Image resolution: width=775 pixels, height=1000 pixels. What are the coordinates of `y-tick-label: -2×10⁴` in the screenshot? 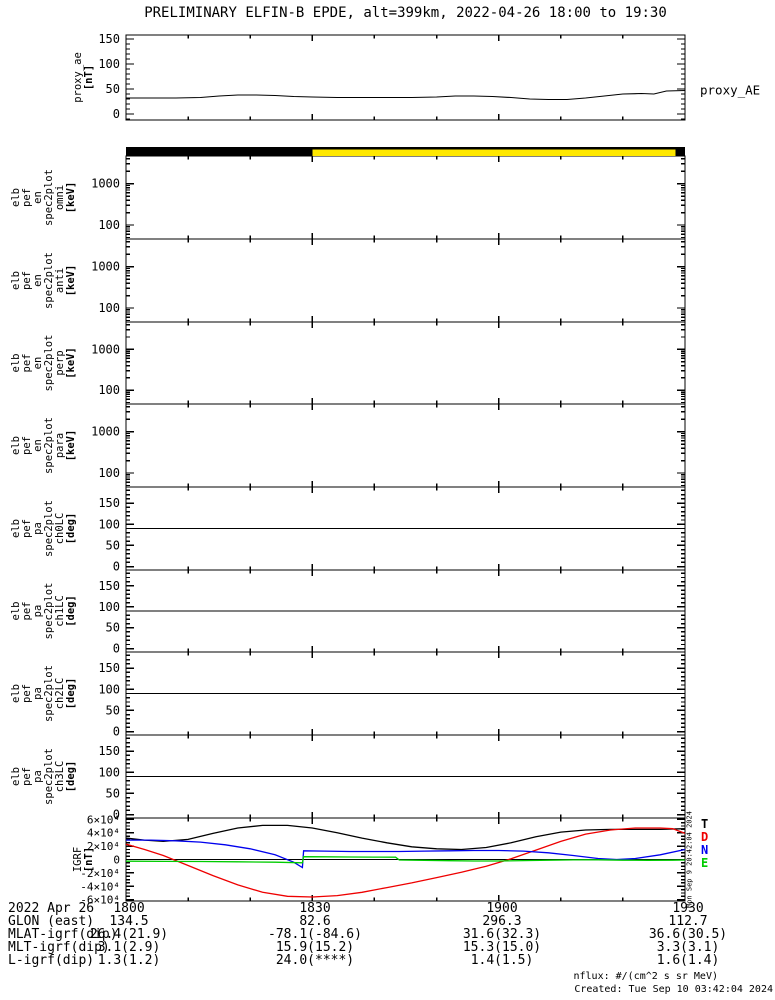 It's located at (100, 873).